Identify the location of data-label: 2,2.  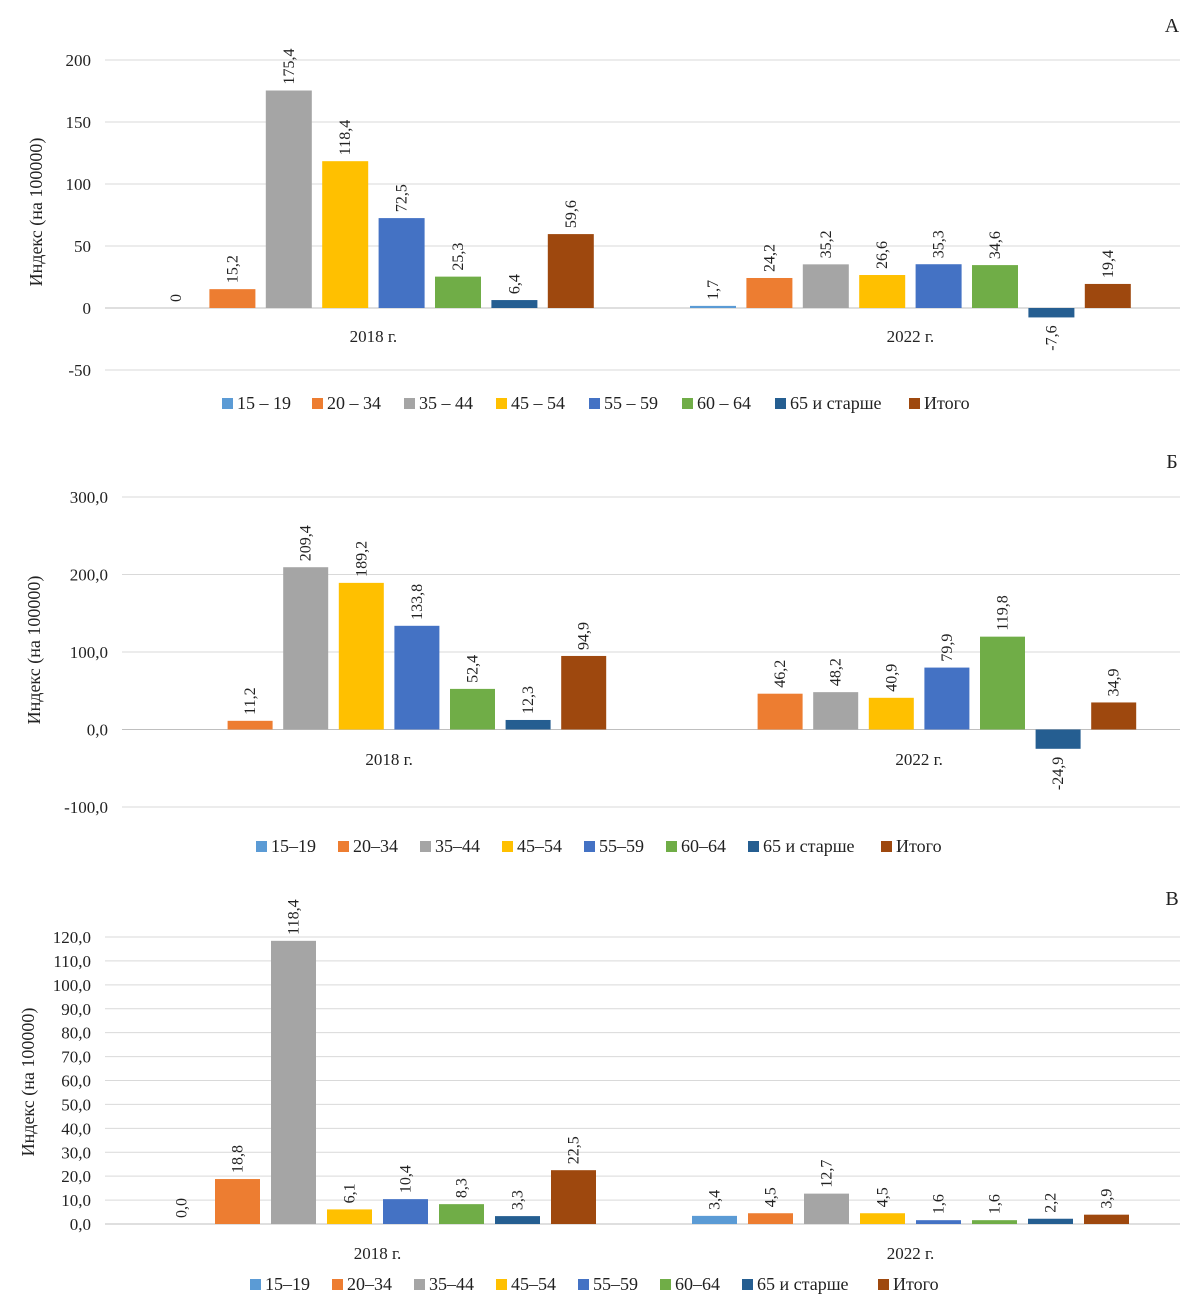
(1051, 1203).